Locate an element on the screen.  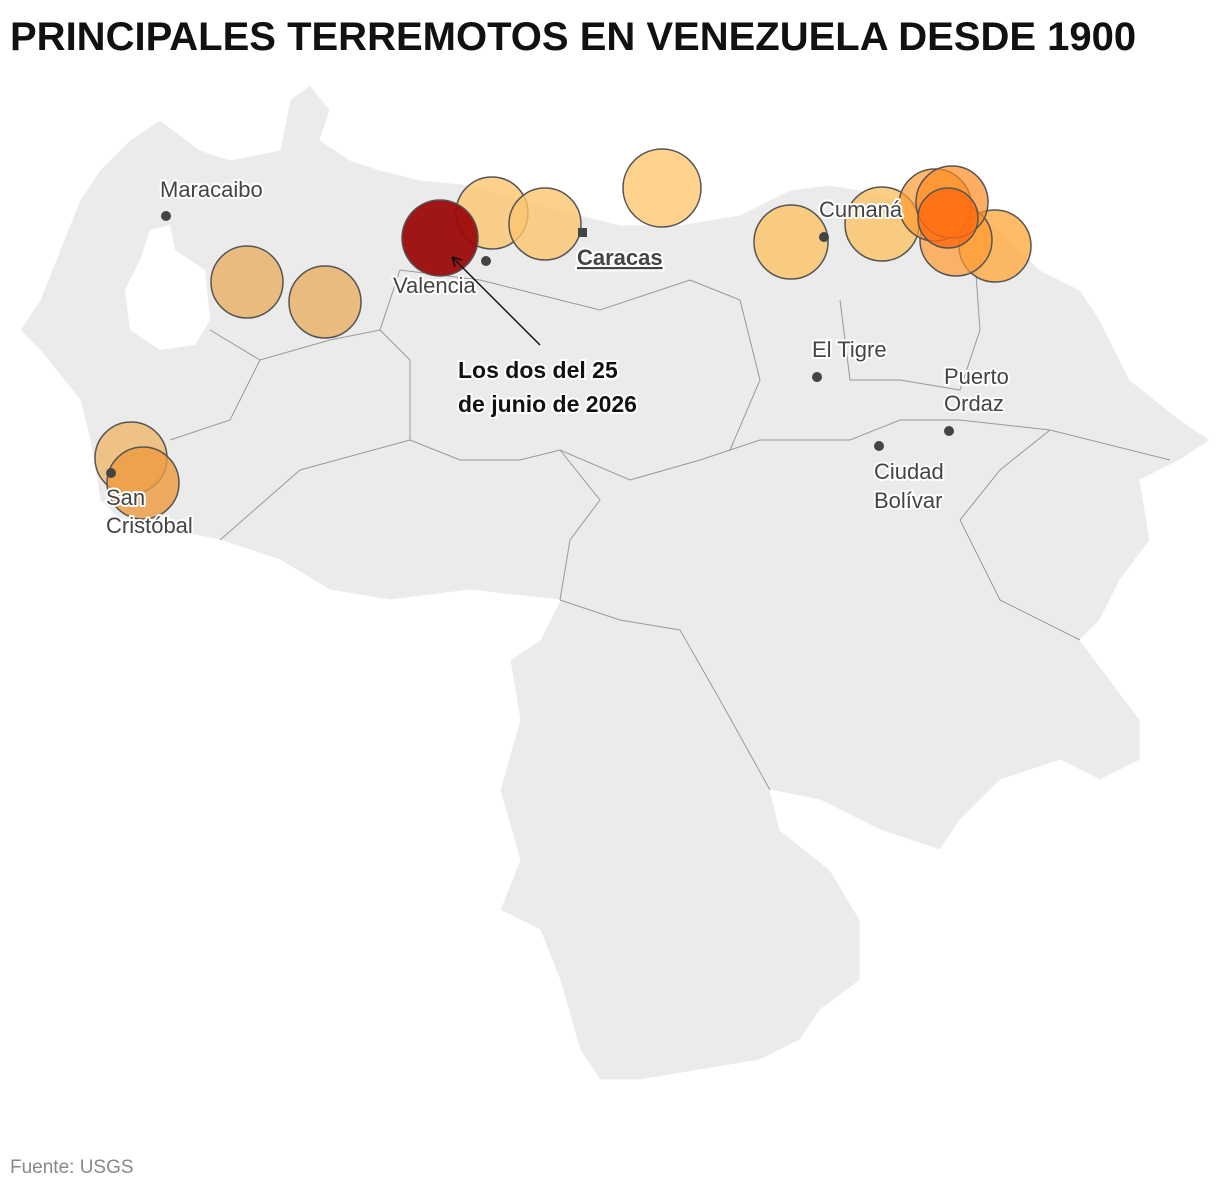
city-label-line: Puerto is located at coordinates (976, 376).